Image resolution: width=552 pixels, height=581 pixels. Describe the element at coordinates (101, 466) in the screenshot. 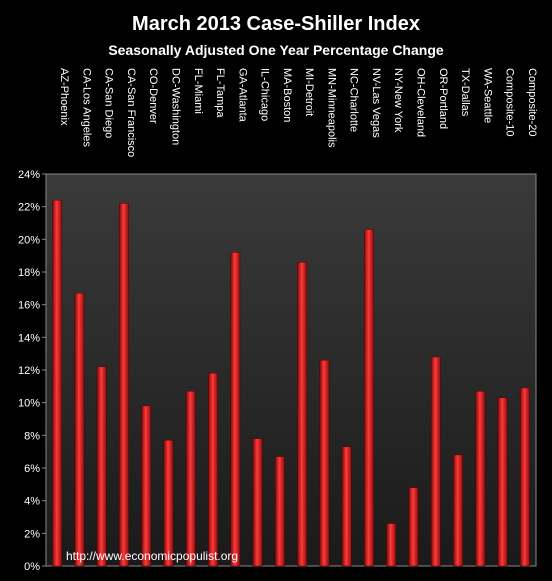

I see `bar-ca-san-diego` at that location.